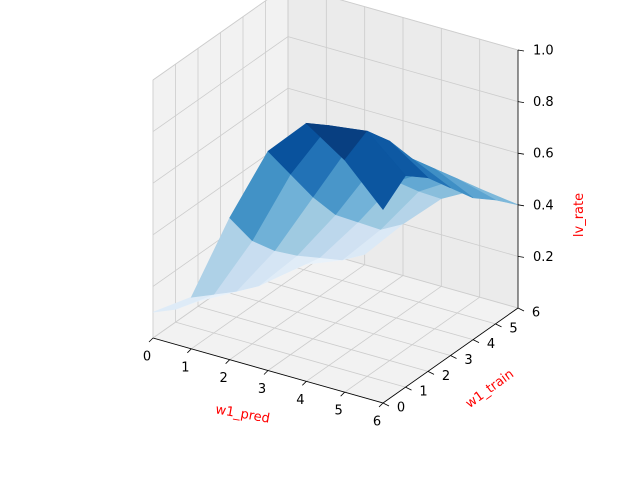  I want to click on y-tick-label: 1, so click(423, 392).